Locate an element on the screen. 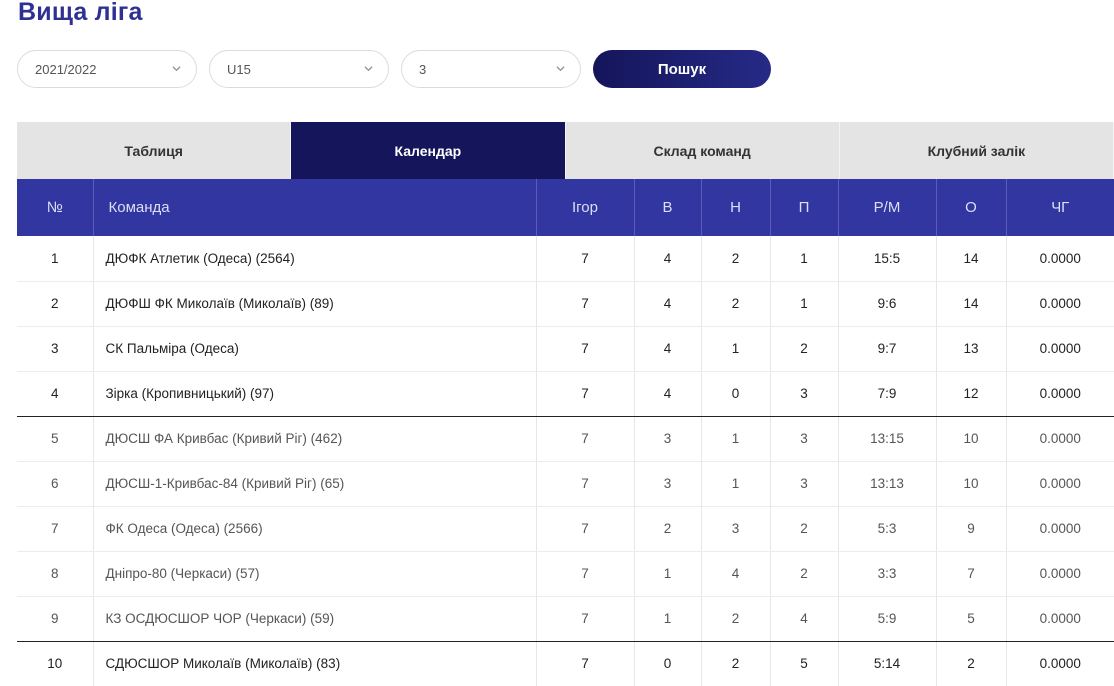  cell-draws: 0 is located at coordinates (736, 394).